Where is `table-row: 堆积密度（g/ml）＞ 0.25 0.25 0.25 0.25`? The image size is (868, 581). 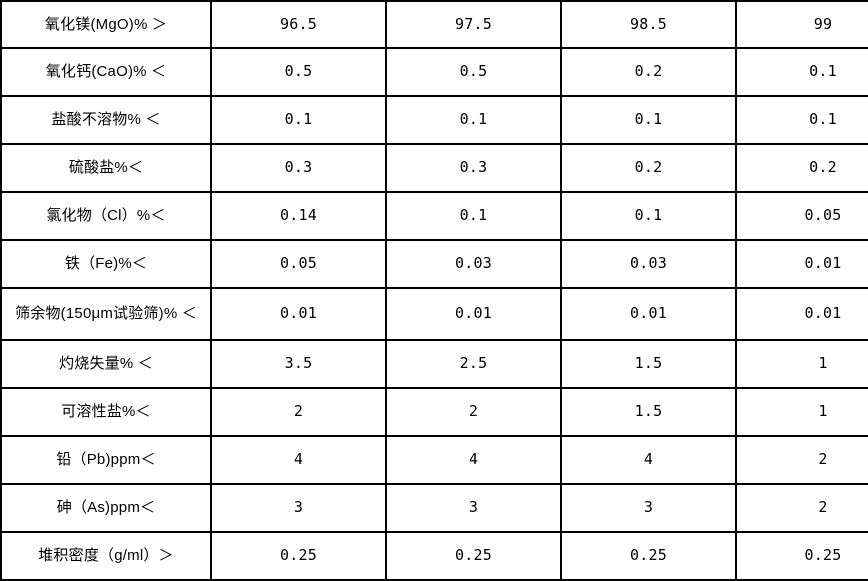
table-row: 堆积密度（g/ml）＞ 0.25 0.25 0.25 0.25 is located at coordinates (434, 556).